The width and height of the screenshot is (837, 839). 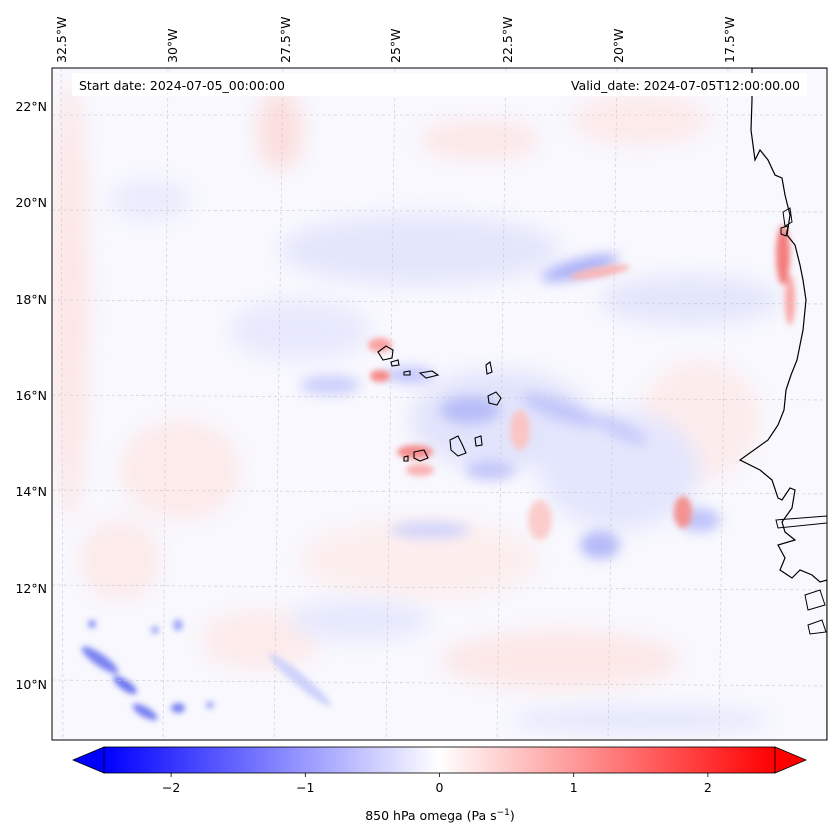 What do you see at coordinates (31, 299) in the screenshot?
I see `lat-label: 18°N` at bounding box center [31, 299].